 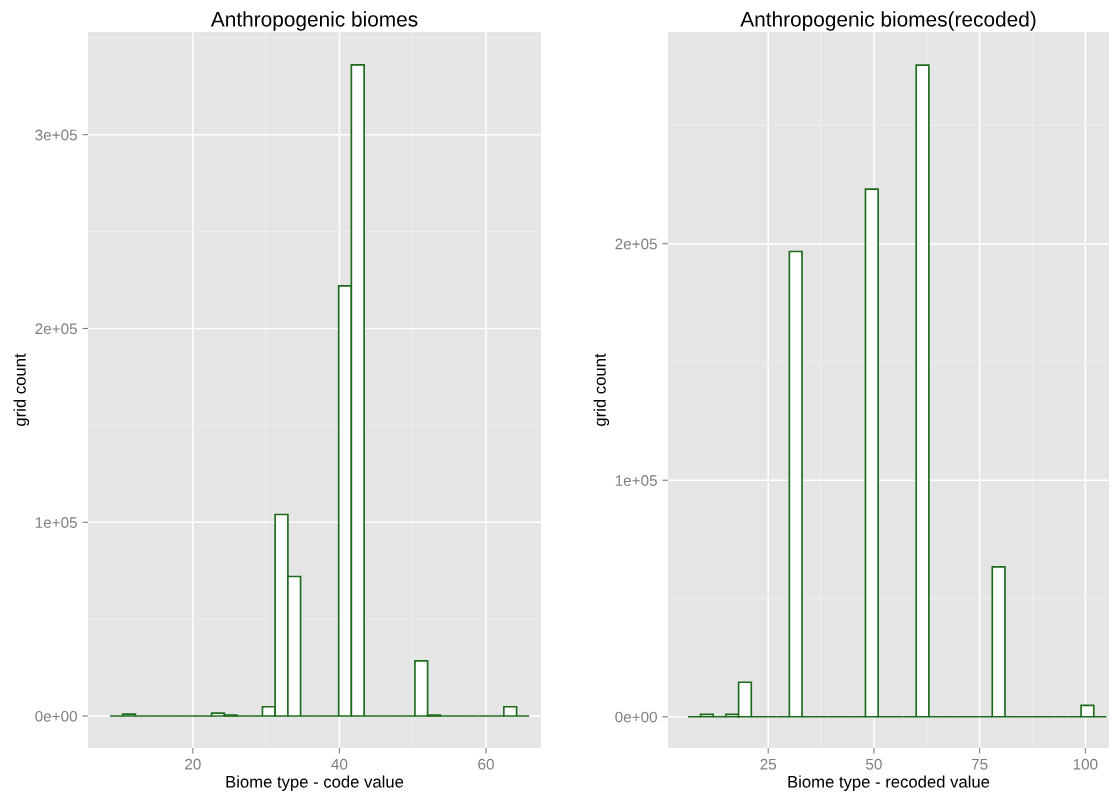 What do you see at coordinates (339, 764) in the screenshot?
I see `x-tick-label: 40` at bounding box center [339, 764].